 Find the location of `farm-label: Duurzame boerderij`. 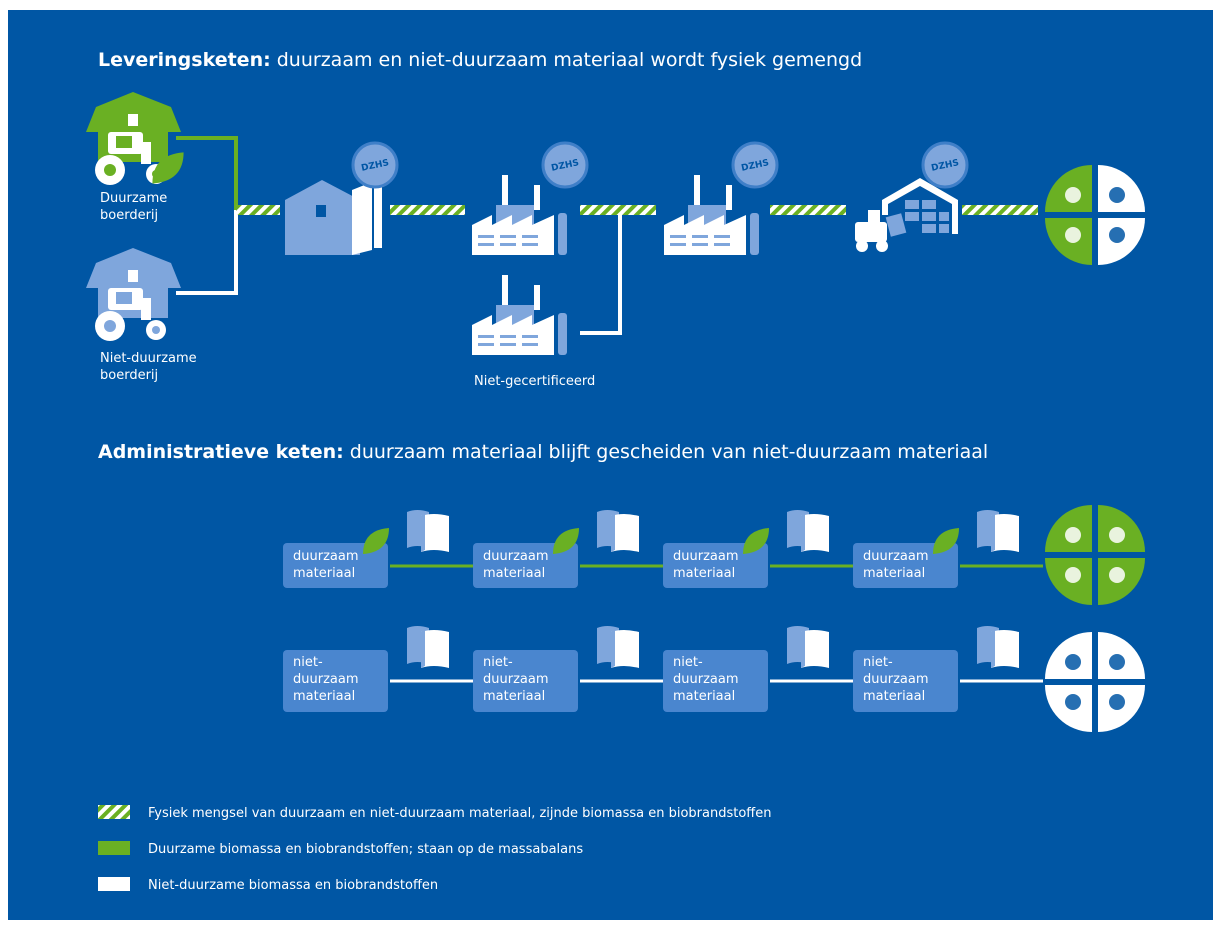

farm-label: Duurzame boerderij is located at coordinates (133, 207).